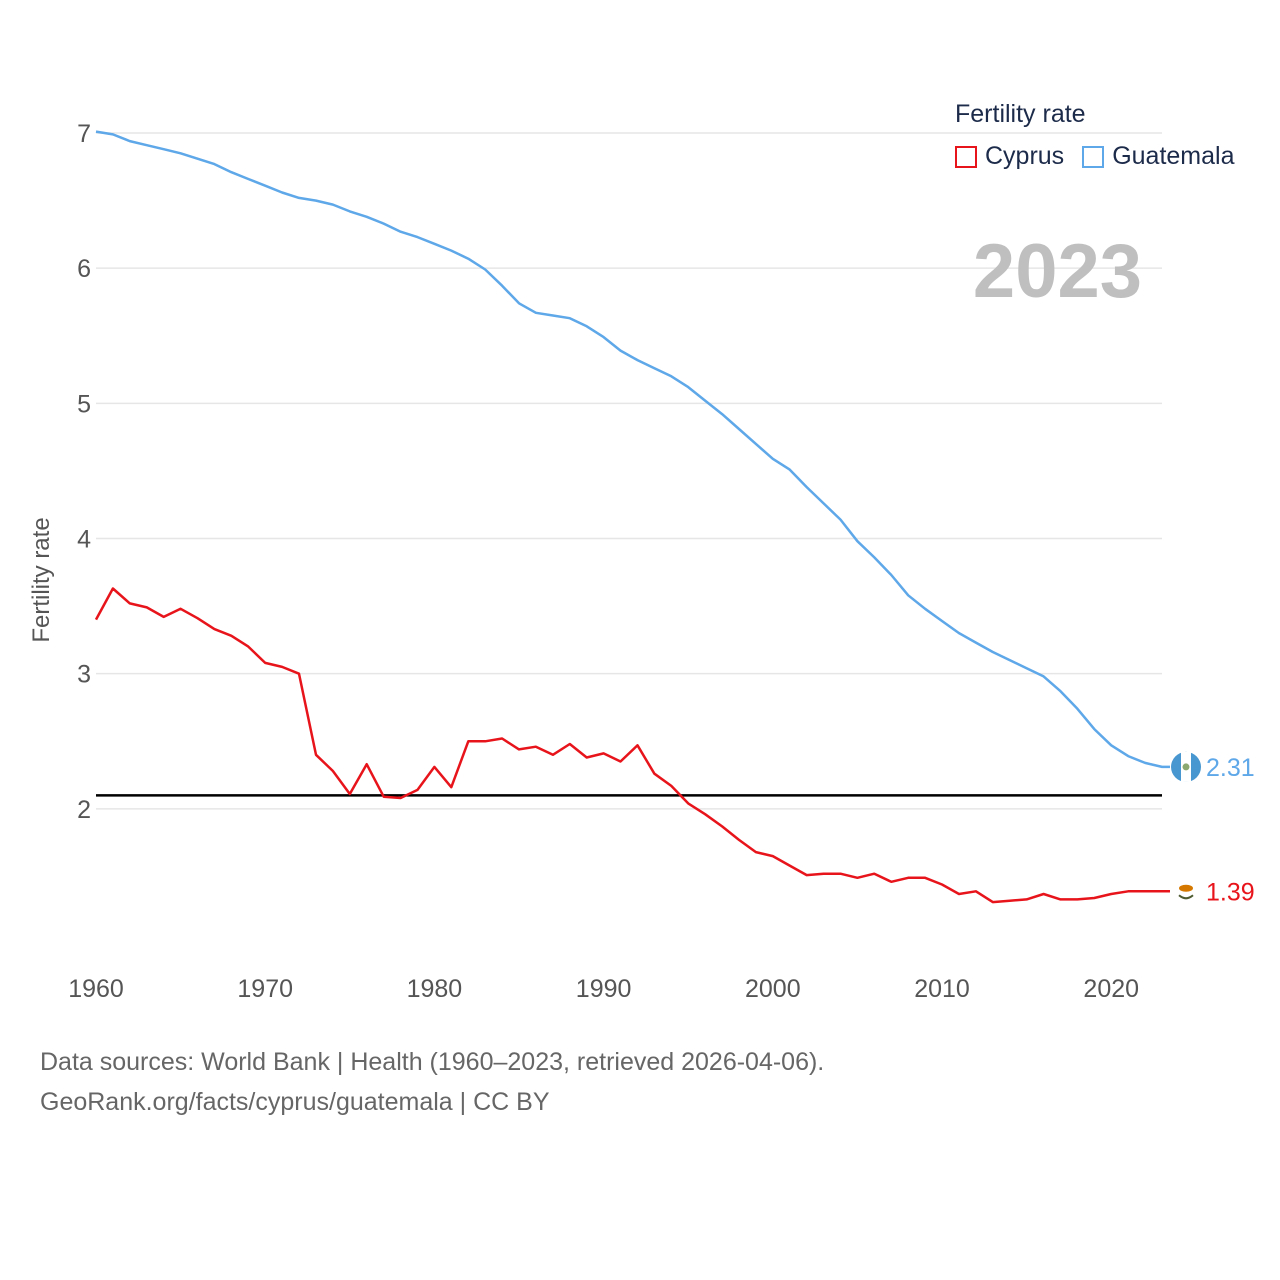 The width and height of the screenshot is (1280, 1280). What do you see at coordinates (1057, 271) in the screenshot?
I see `year-label: 2023` at bounding box center [1057, 271].